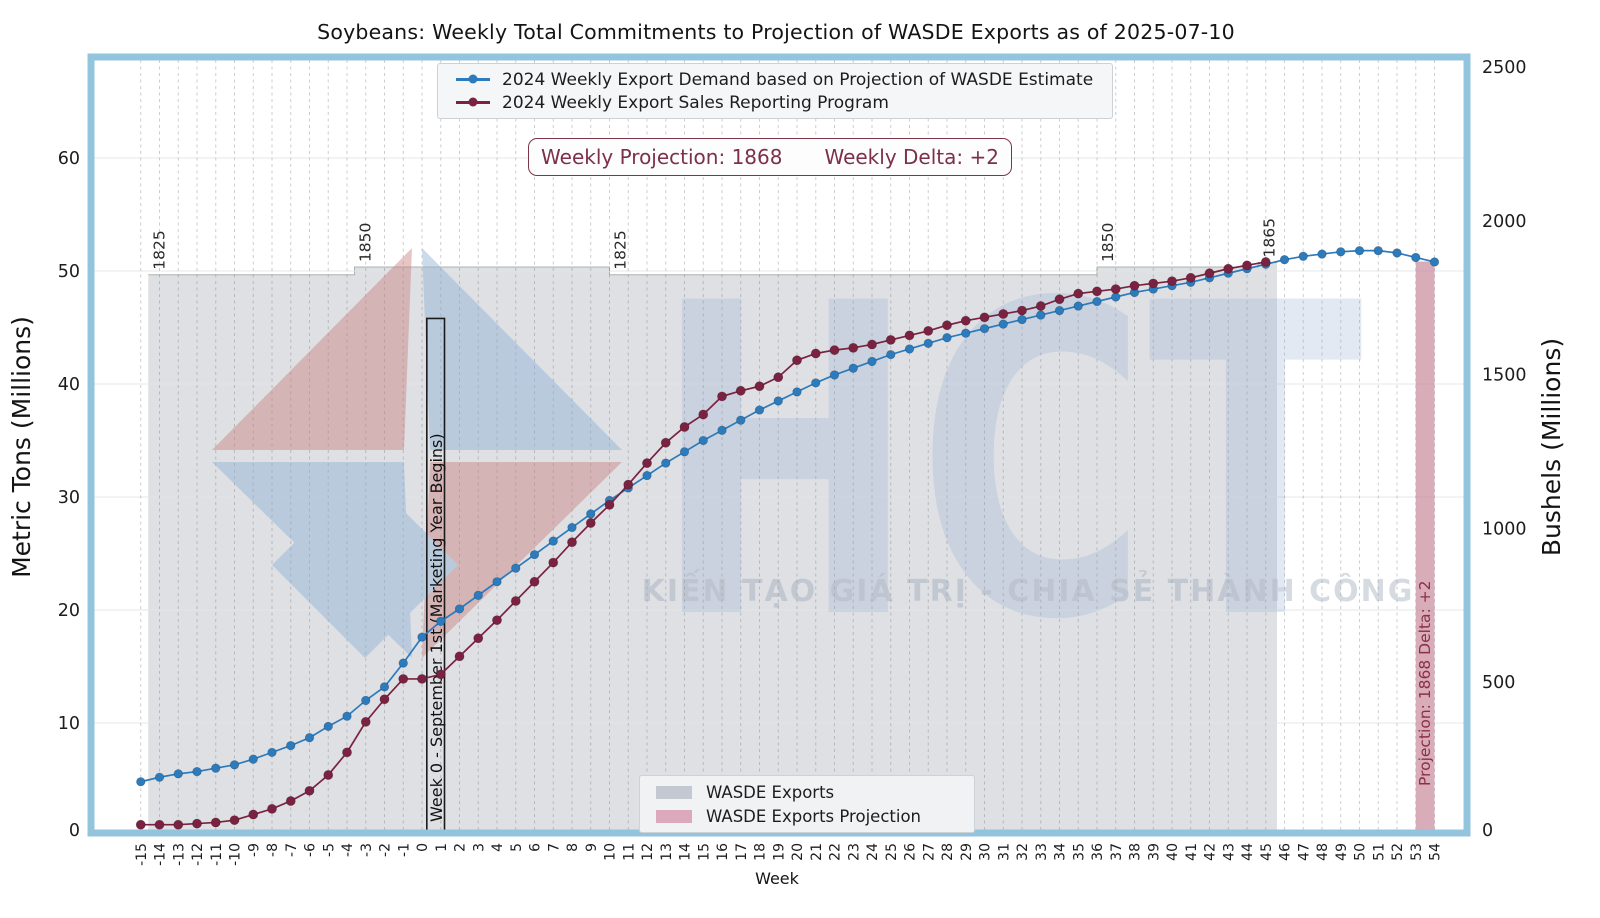 The width and height of the screenshot is (1600, 918). Describe the element at coordinates (69, 498) in the screenshot. I see `y-left-tick-label: 30` at that location.